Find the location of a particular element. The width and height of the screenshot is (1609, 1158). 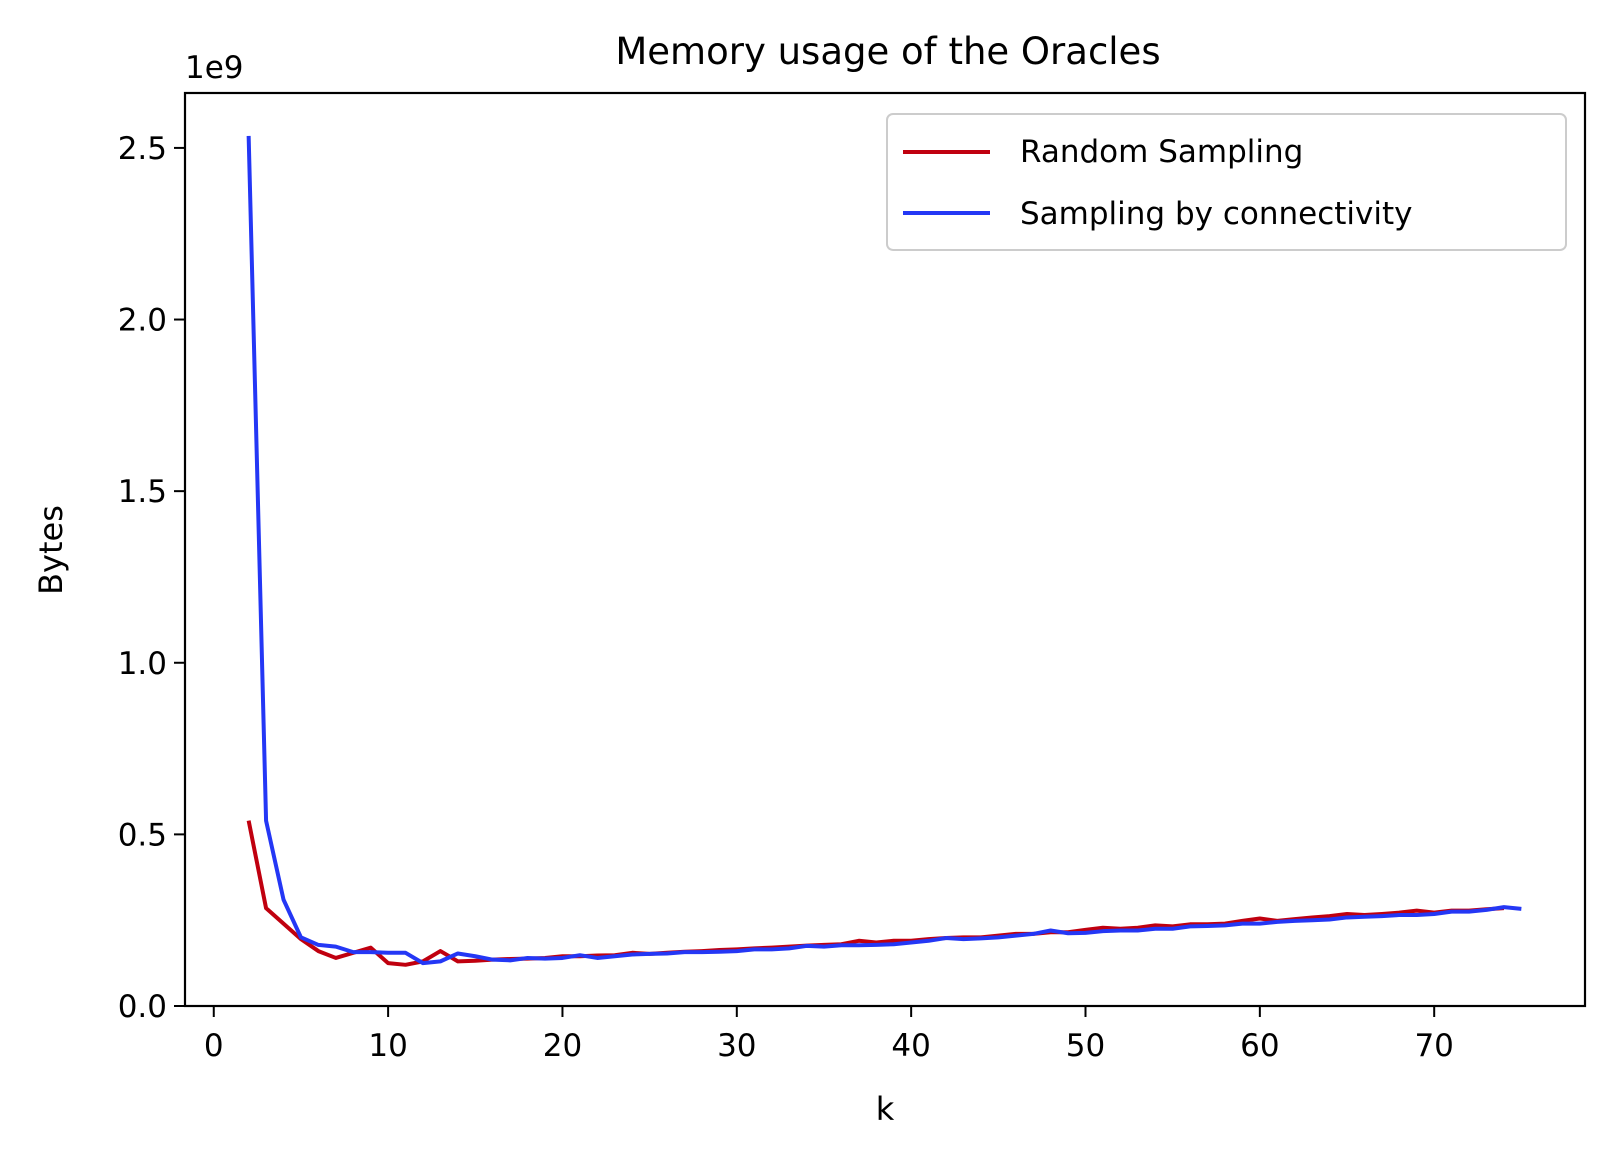

y-axis-label: Bytes is located at coordinates (51, 550).